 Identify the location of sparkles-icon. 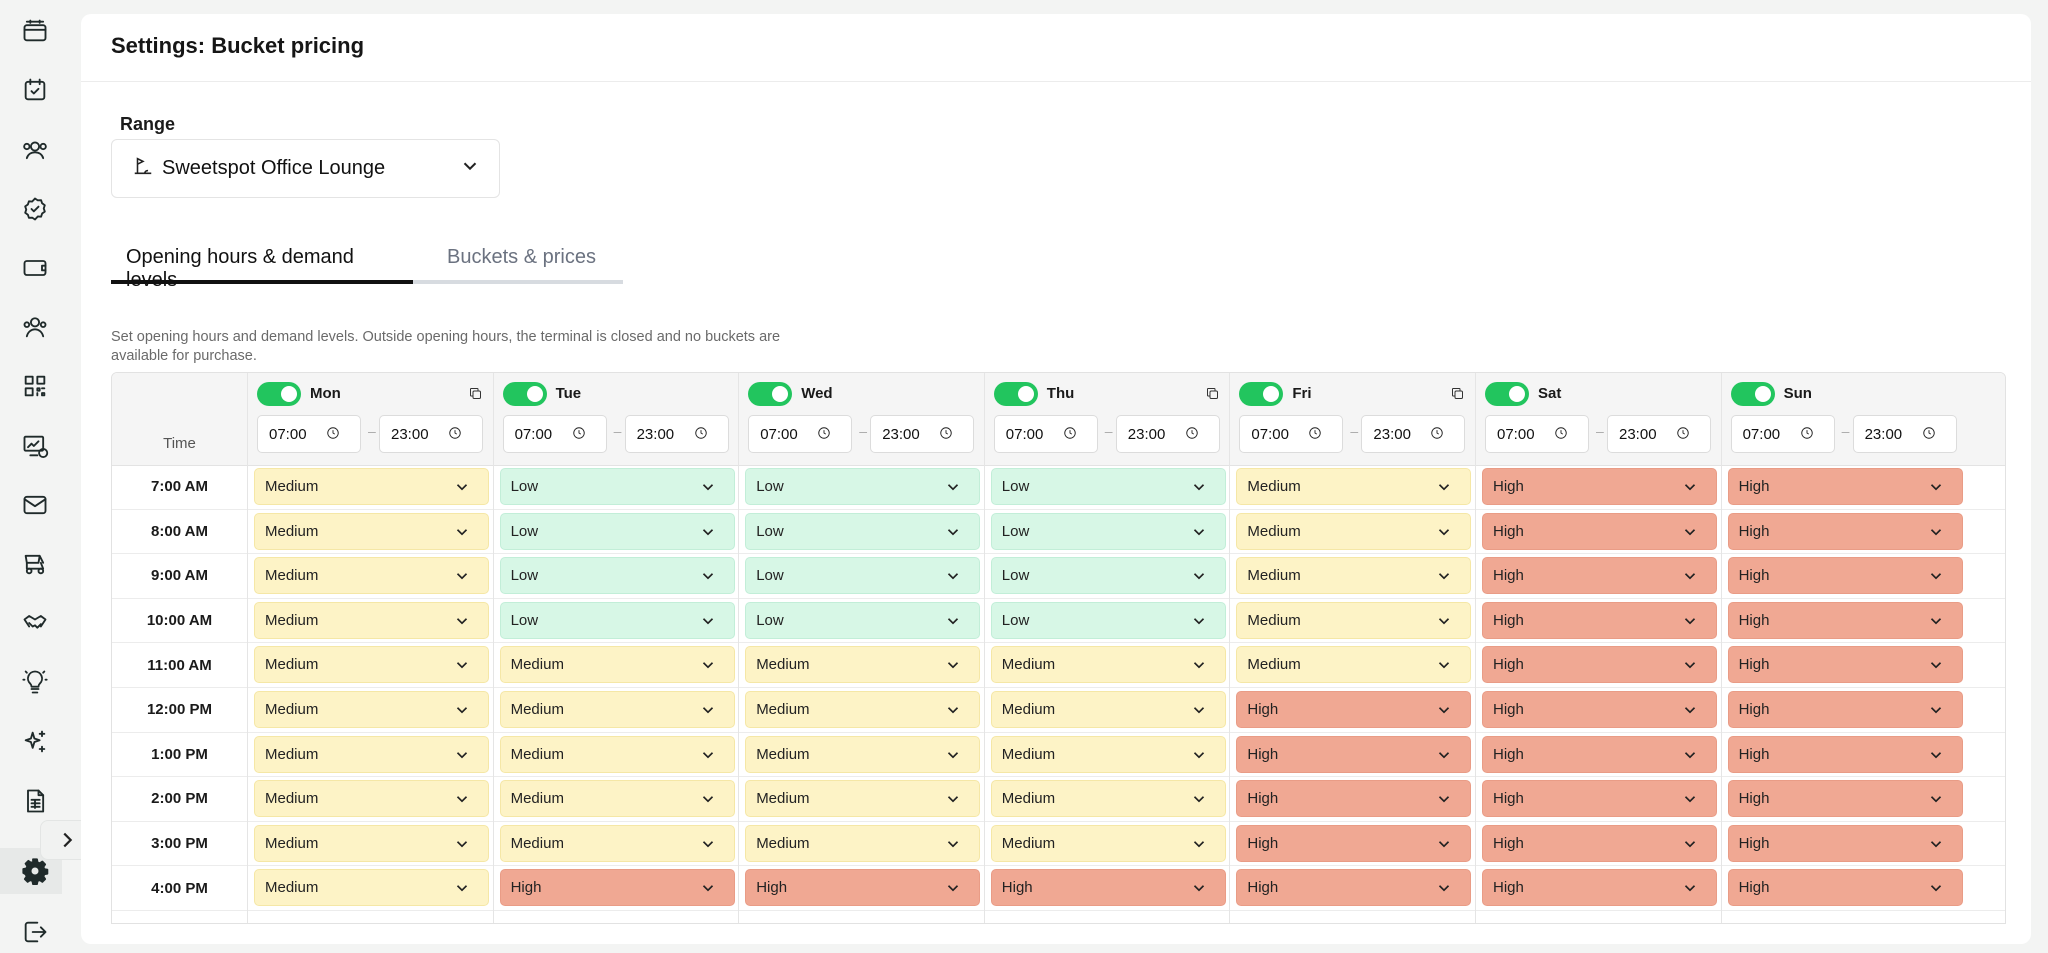
(35, 742).